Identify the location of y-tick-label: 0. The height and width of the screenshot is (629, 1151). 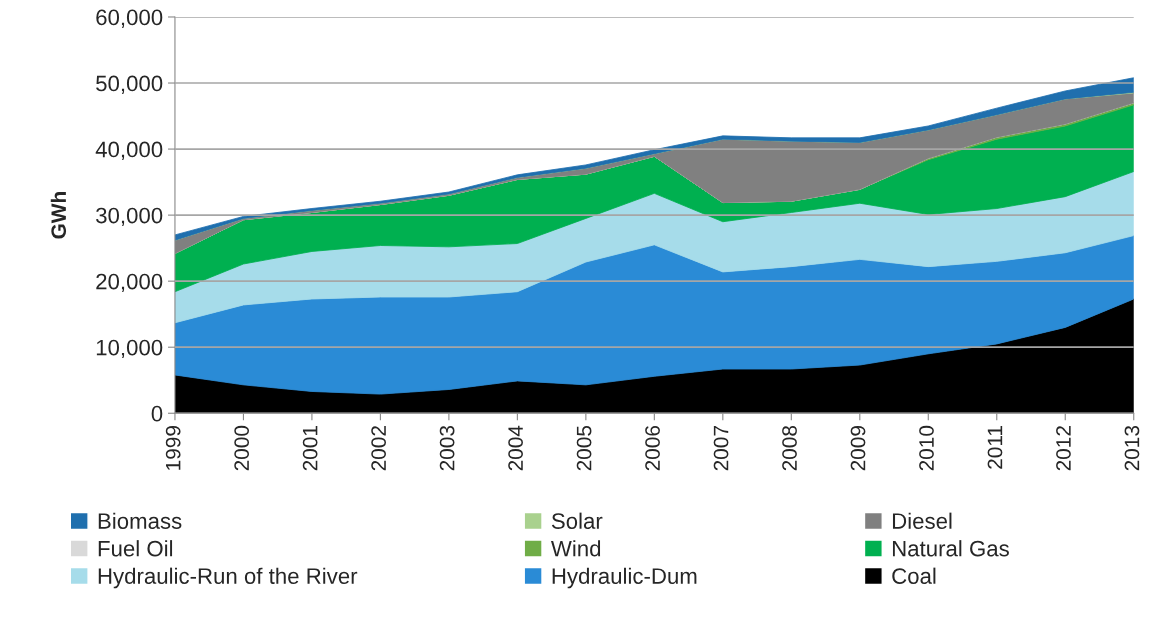
(157, 413).